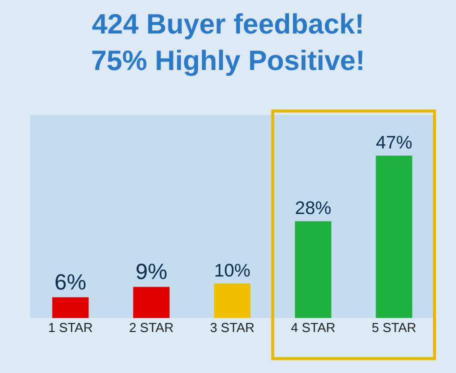  What do you see at coordinates (151, 271) in the screenshot?
I see `data-label: 9%` at bounding box center [151, 271].